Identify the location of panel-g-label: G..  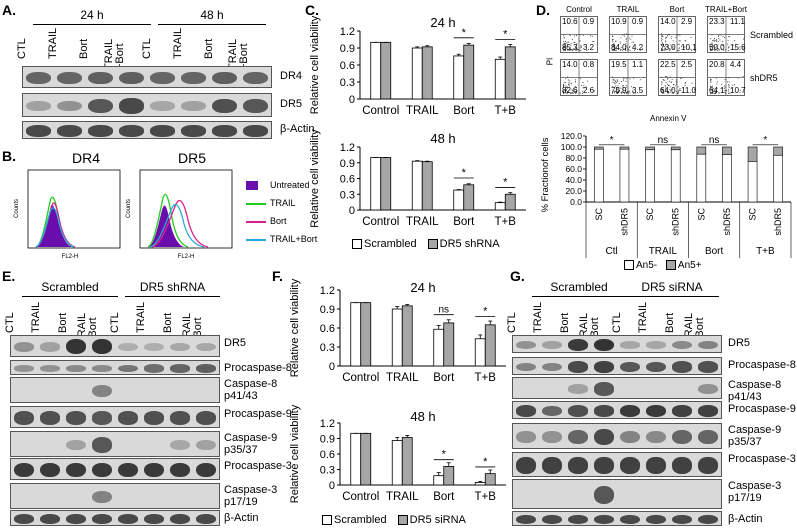
(517, 276).